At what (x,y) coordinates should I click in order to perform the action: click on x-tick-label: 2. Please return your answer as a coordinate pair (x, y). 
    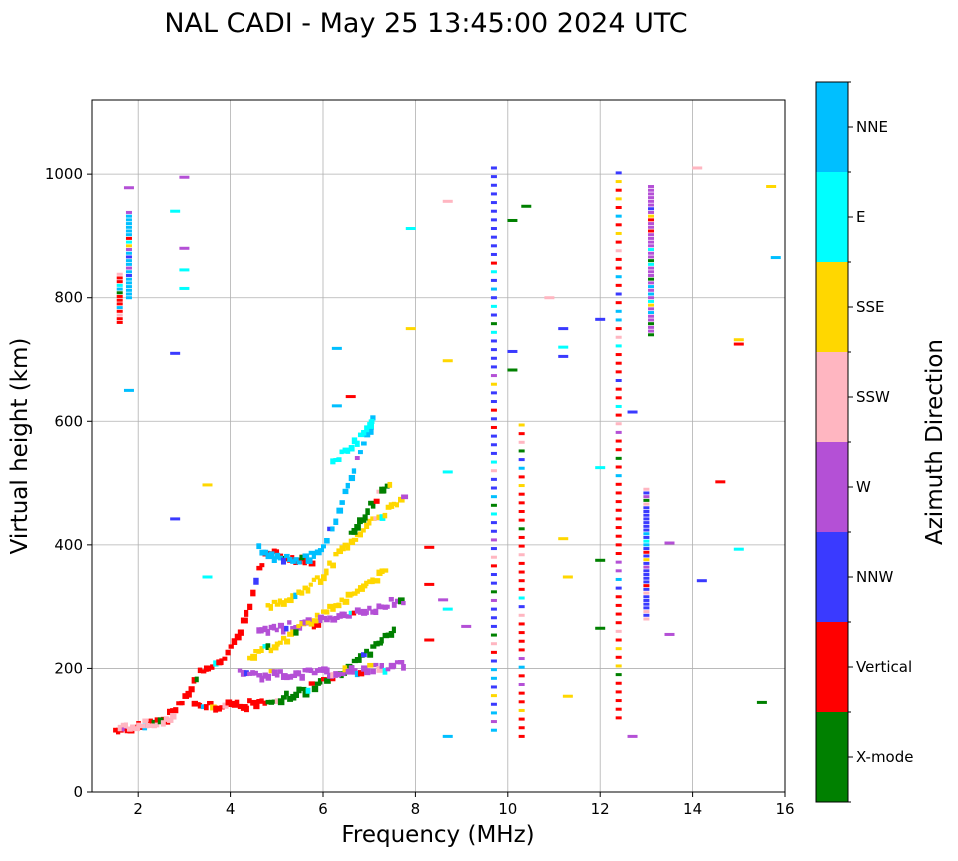
    Looking at the image, I should click on (138, 809).